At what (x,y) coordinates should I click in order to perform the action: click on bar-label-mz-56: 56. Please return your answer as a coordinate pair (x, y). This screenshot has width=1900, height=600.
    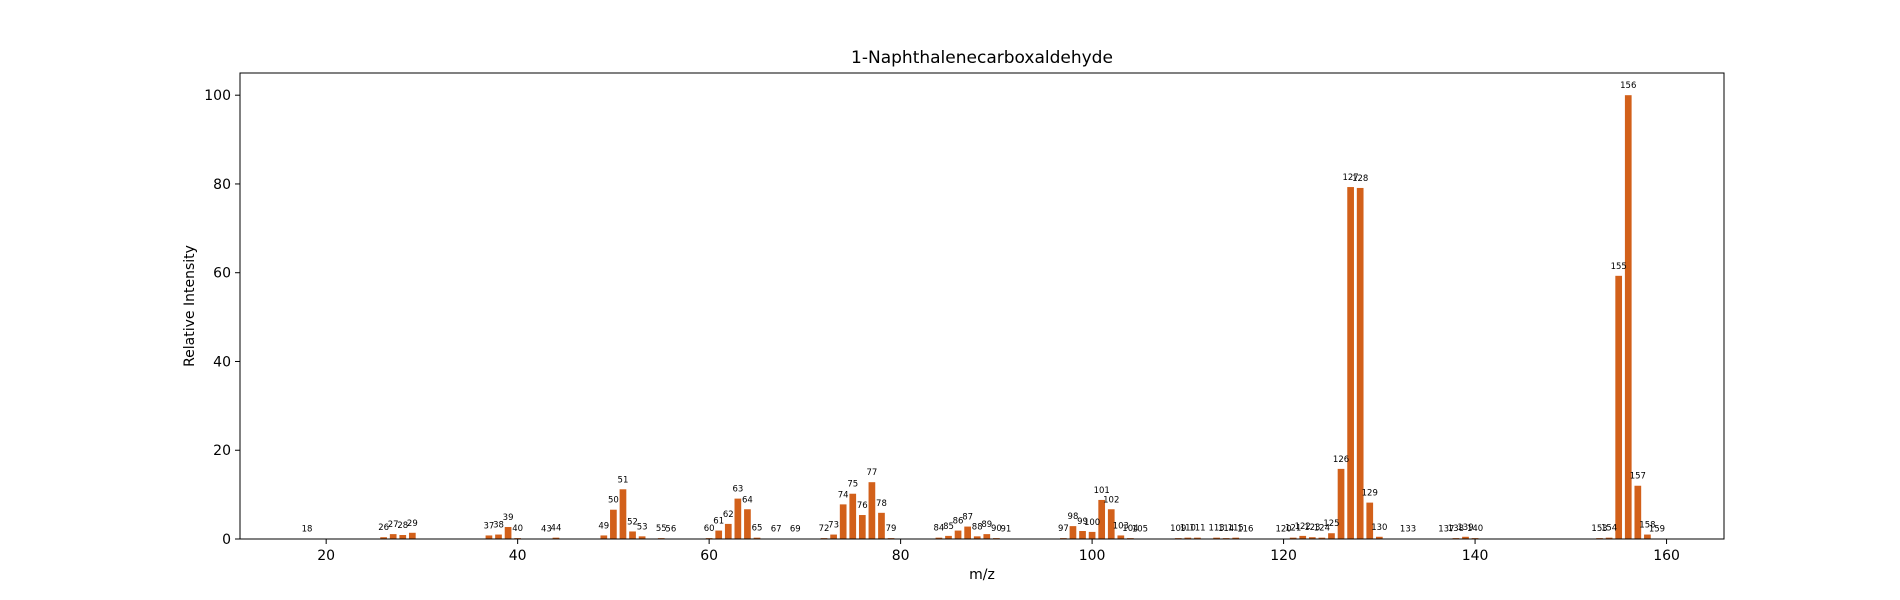
    Looking at the image, I should click on (670, 530).